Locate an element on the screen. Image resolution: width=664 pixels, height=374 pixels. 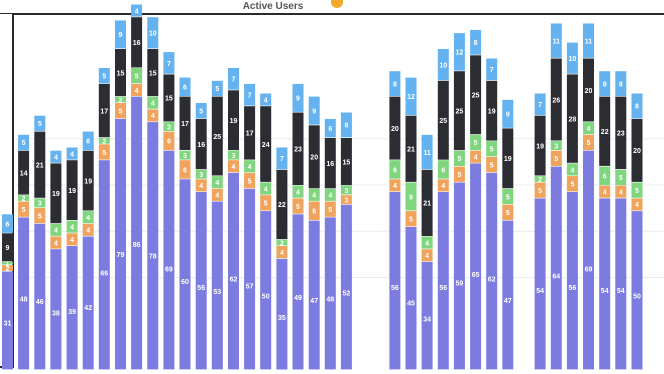
bar-value-label: 59 is located at coordinates (460, 284).